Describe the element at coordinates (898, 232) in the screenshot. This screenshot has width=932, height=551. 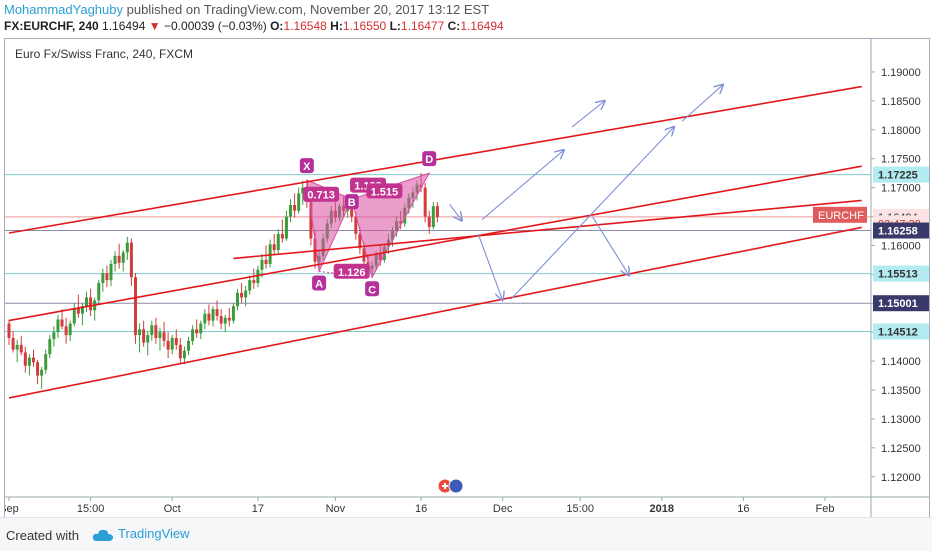
I see `price-label: 1.16258` at that location.